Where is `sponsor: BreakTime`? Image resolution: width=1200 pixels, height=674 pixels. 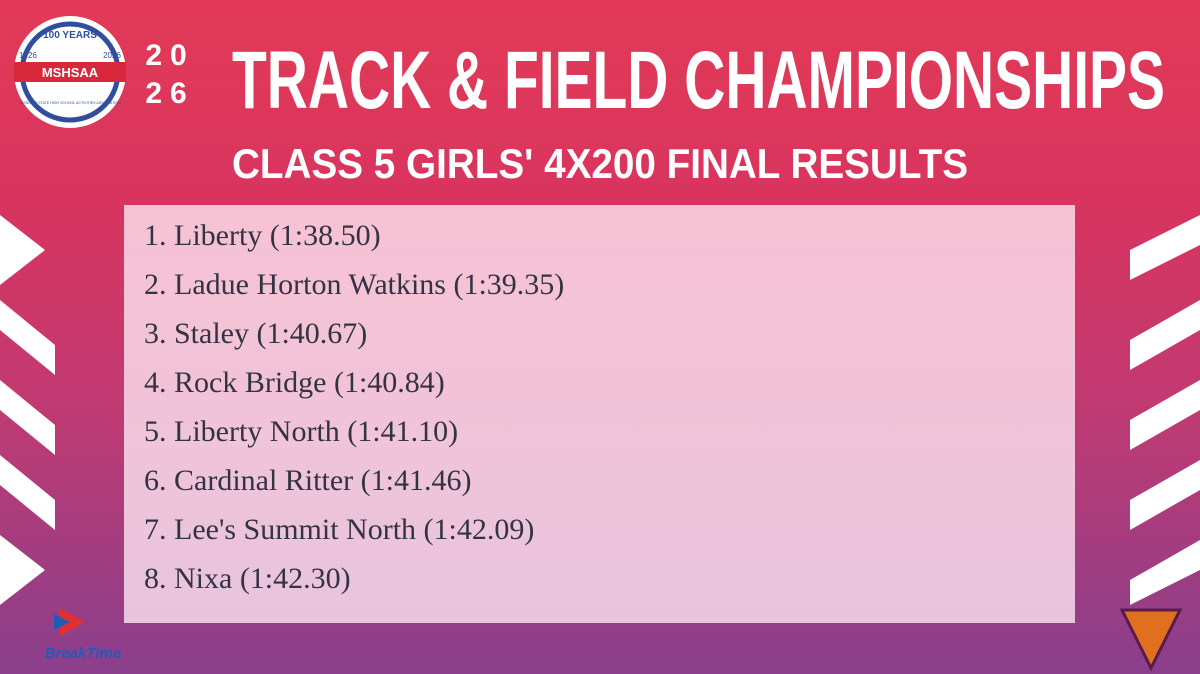
sponsor: BreakTime is located at coordinates (83, 653).